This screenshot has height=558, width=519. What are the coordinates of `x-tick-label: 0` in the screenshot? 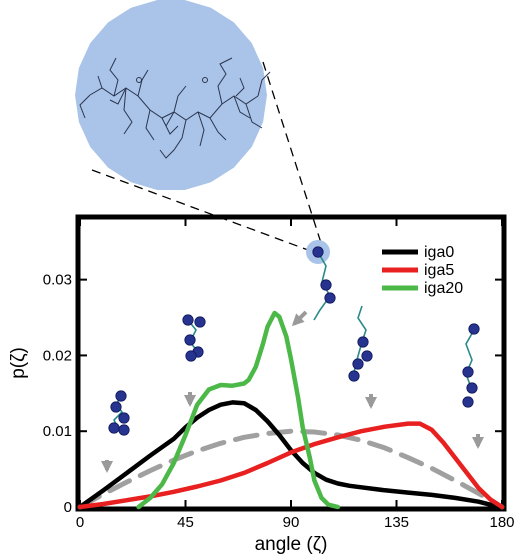 It's located at (80, 522).